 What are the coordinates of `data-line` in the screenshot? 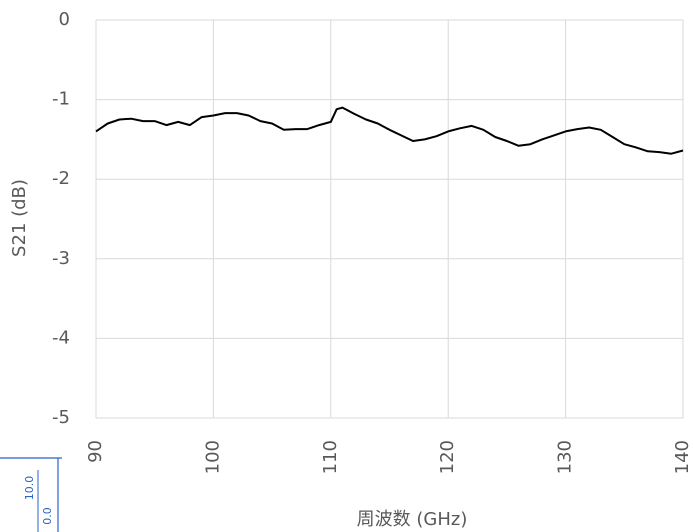 It's located at (389, 130).